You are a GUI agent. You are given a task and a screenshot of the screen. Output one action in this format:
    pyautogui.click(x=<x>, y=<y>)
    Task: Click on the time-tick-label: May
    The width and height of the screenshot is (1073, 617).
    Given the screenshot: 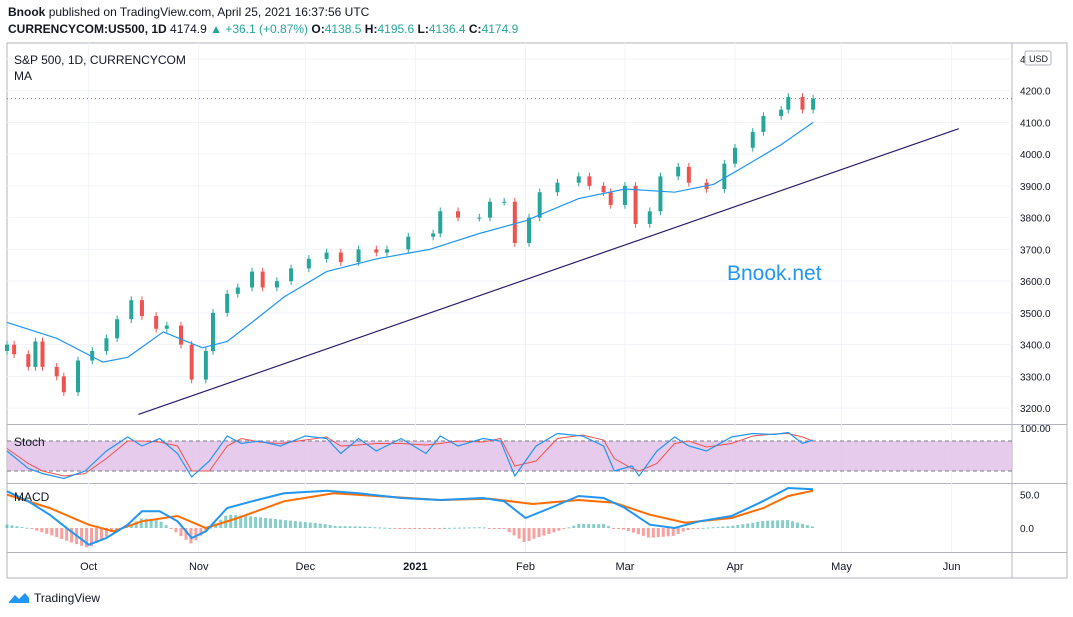 What is the action you would take?
    pyautogui.click(x=841, y=567)
    